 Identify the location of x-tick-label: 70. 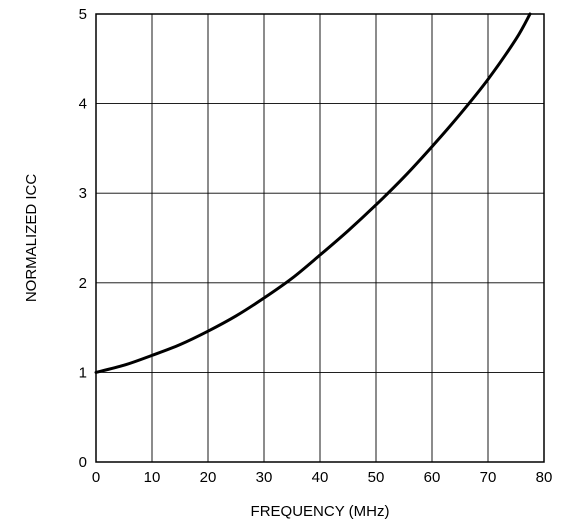
(488, 477).